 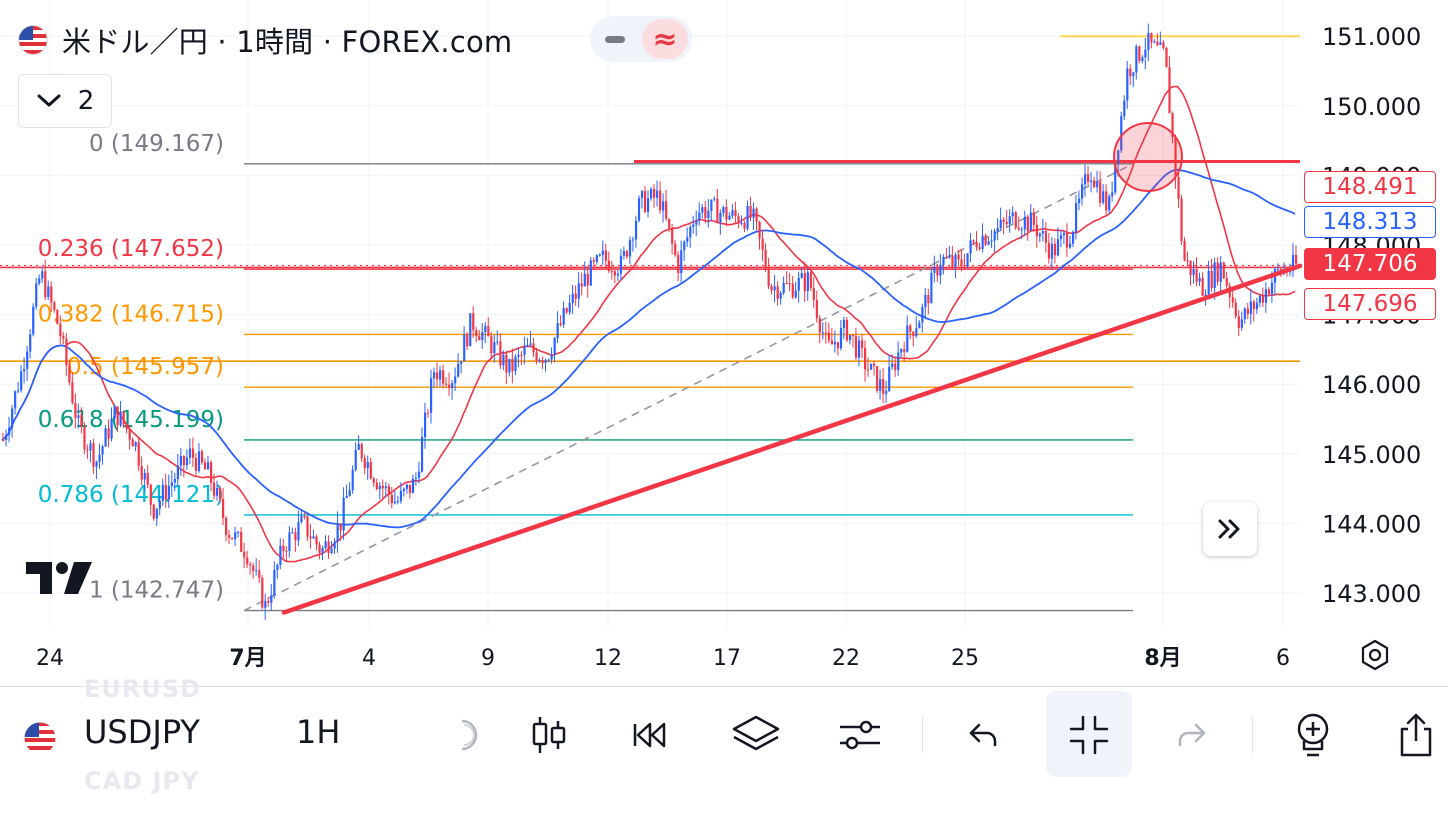 What do you see at coordinates (756, 735) in the screenshot?
I see `layers-icon` at bounding box center [756, 735].